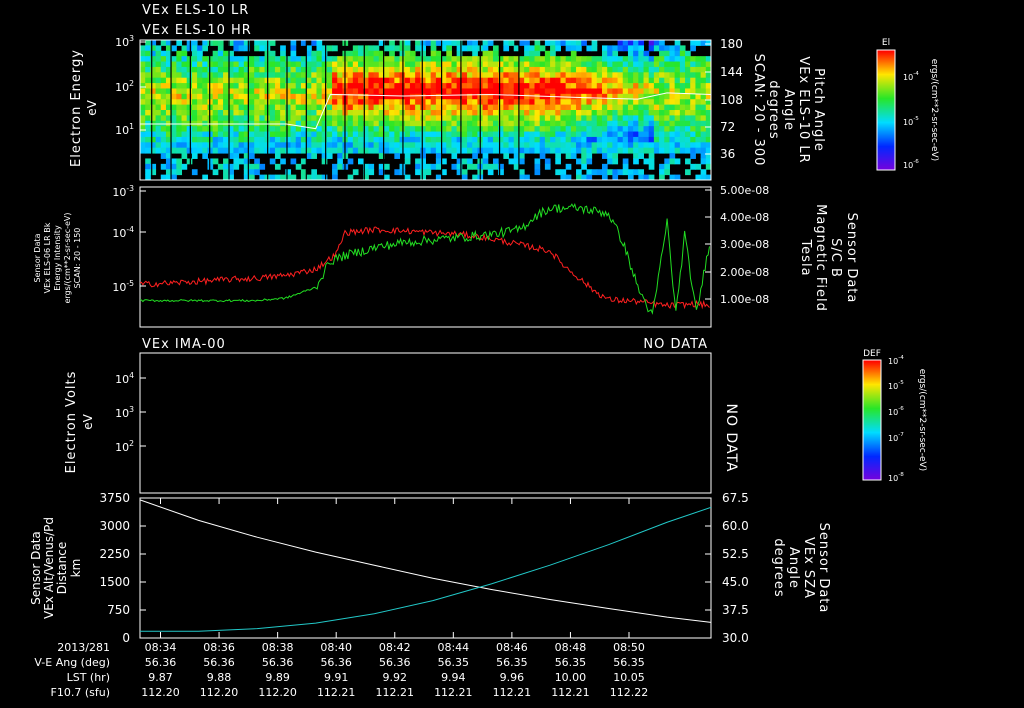  What do you see at coordinates (114, 498) in the screenshot?
I see `y-tick-label: 3750` at bounding box center [114, 498].